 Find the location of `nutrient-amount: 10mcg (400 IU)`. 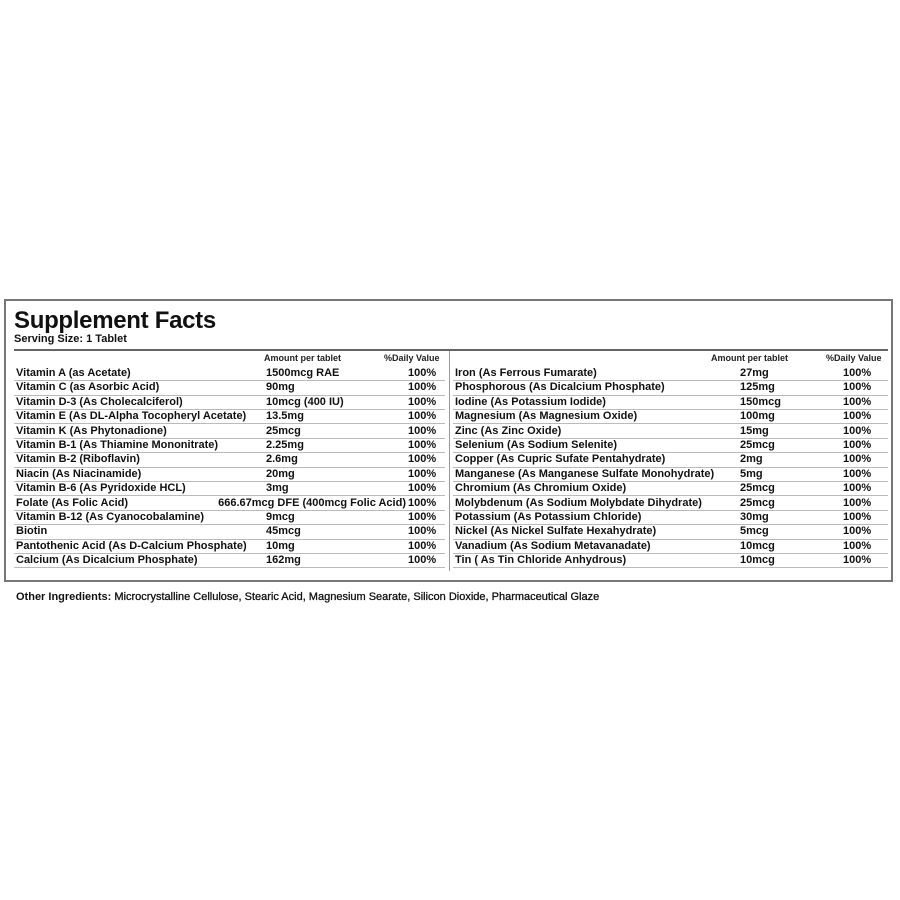

nutrient-amount: 10mcg (400 IU) is located at coordinates (305, 401).